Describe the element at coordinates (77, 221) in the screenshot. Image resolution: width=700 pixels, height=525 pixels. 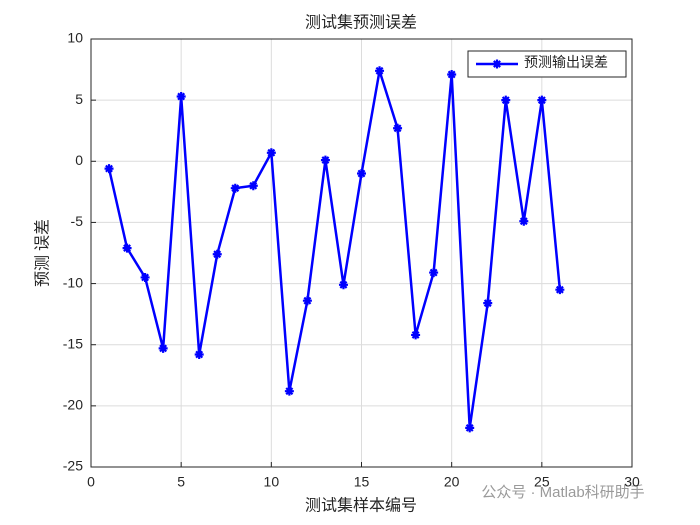
I see `y-tick-label: -5` at that location.